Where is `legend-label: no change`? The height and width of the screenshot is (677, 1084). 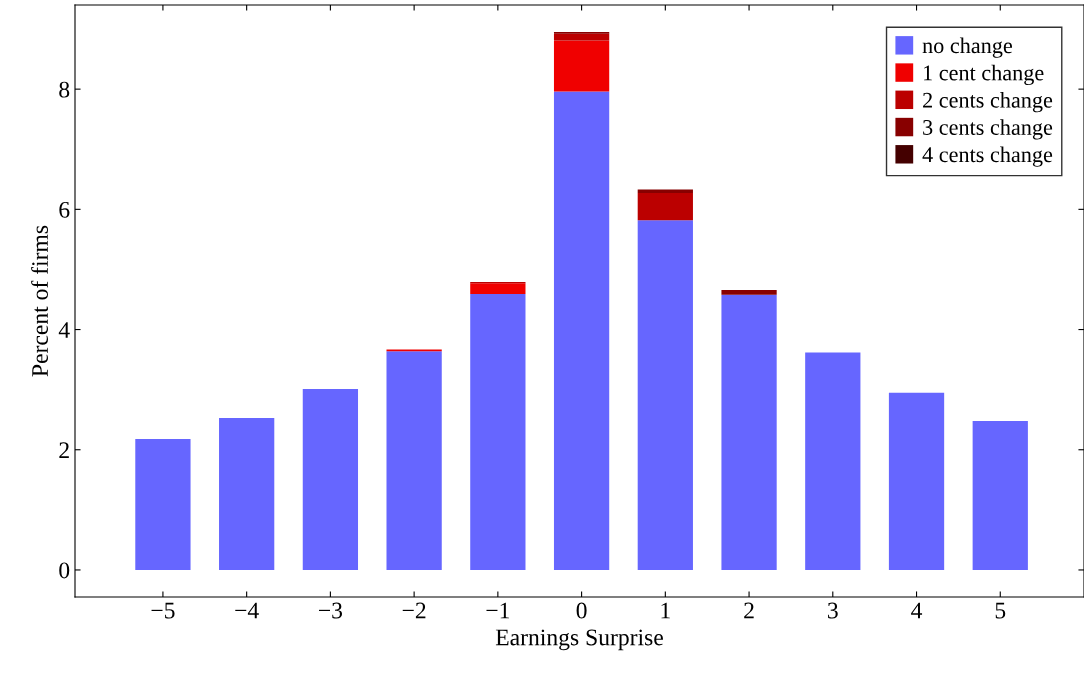
legend-label: no change is located at coordinates (967, 47).